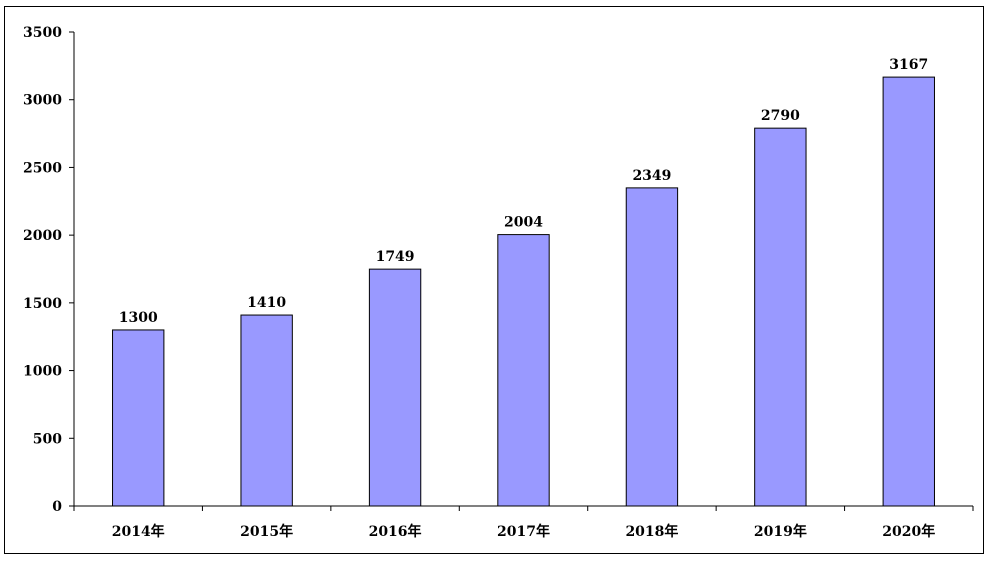  What do you see at coordinates (395, 531) in the screenshot?
I see `x-category-label: 2016年` at bounding box center [395, 531].